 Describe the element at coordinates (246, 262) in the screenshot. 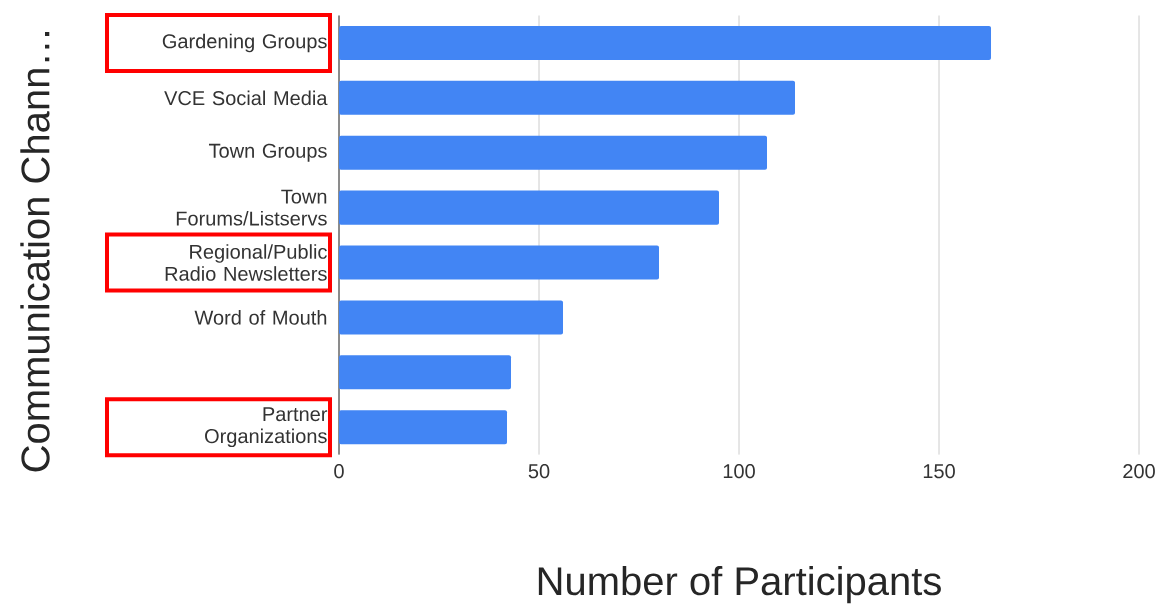

I see `y-tick-label: Regional/Public Radio Newsletters` at that location.